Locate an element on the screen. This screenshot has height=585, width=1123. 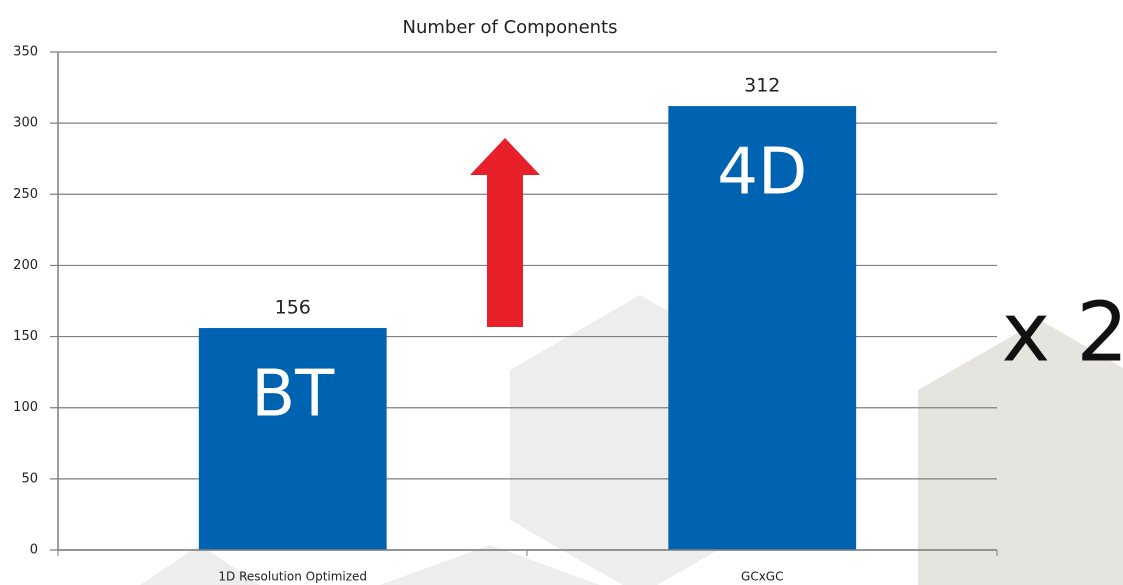
y-tick-label: 300 is located at coordinates (25, 123).